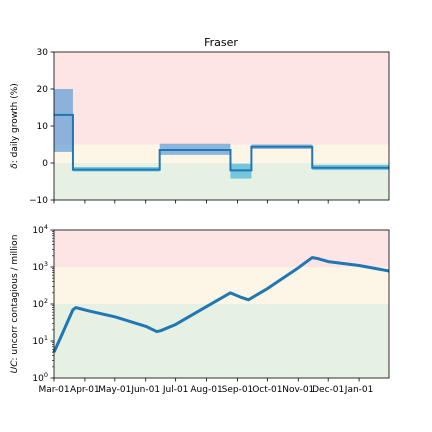 The image size is (432, 432). Describe the element at coordinates (45, 164) in the screenshot. I see `growth-y-tick-label: 0` at that location.